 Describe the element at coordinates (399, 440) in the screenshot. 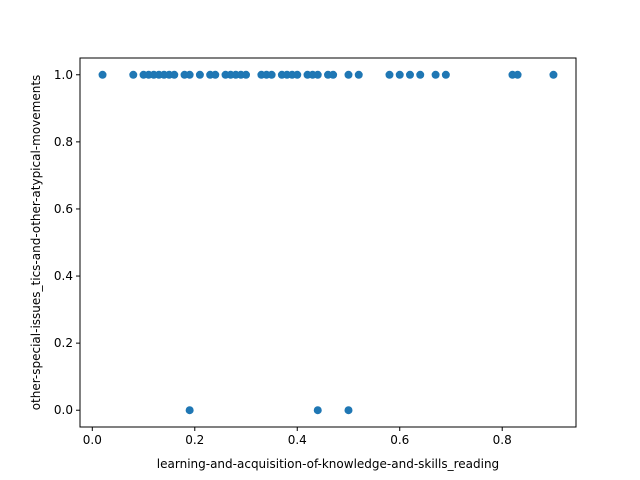

I see `x-tick-label: 0.6` at that location.